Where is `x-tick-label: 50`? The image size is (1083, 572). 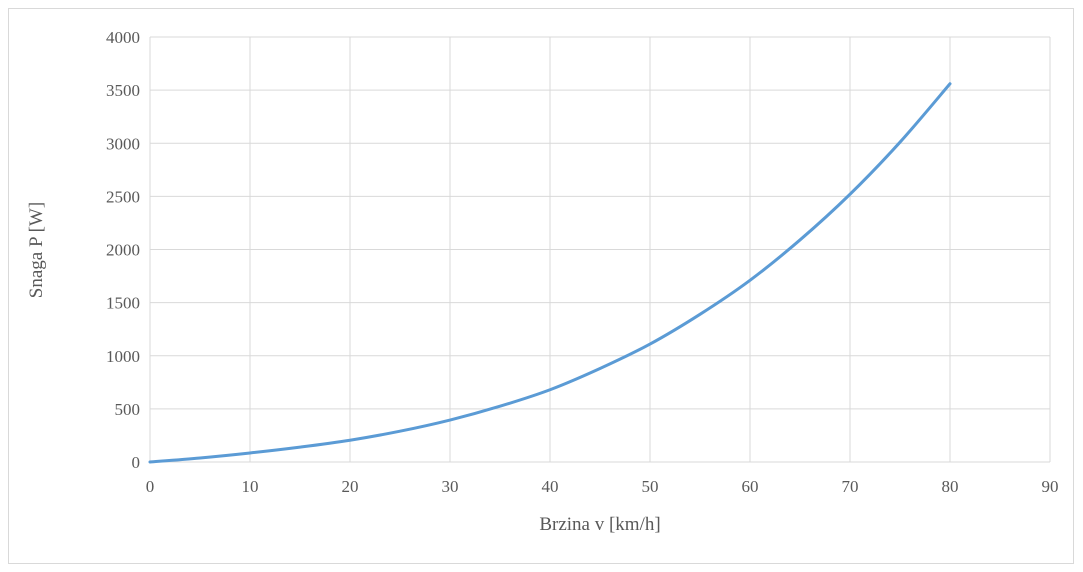
x-tick-label: 50 is located at coordinates (650, 486).